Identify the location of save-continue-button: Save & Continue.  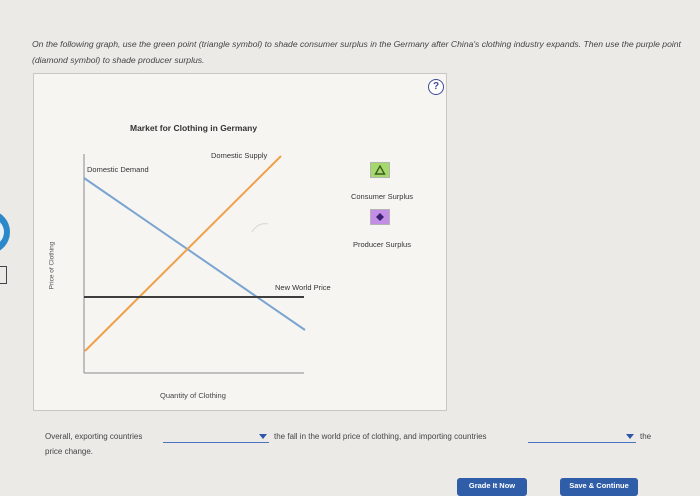
(599, 487).